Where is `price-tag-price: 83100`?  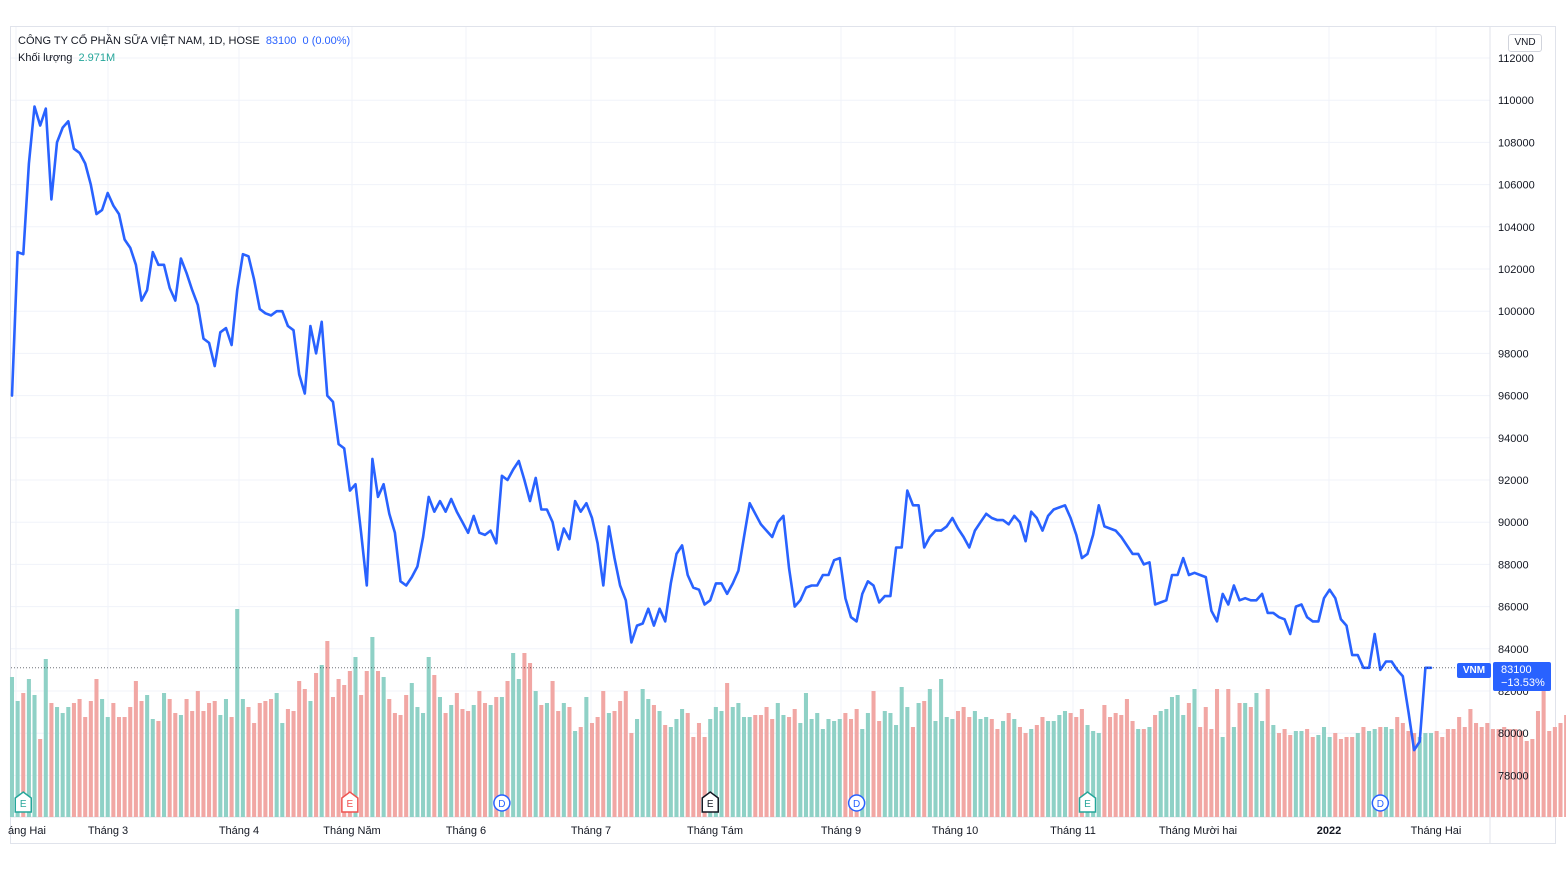
price-tag-price: 83100 is located at coordinates (1516, 670).